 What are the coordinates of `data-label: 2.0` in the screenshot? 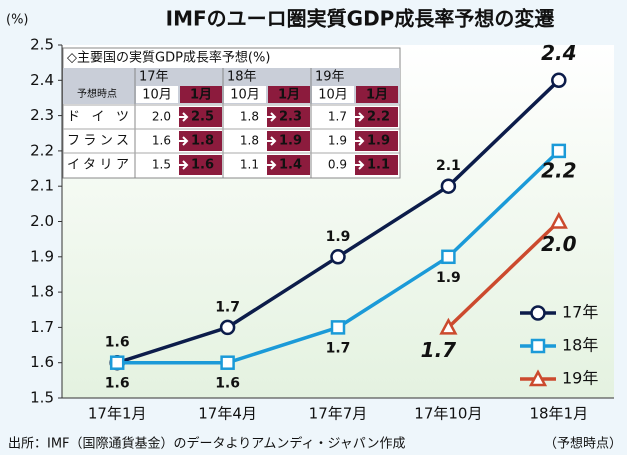 It's located at (559, 244).